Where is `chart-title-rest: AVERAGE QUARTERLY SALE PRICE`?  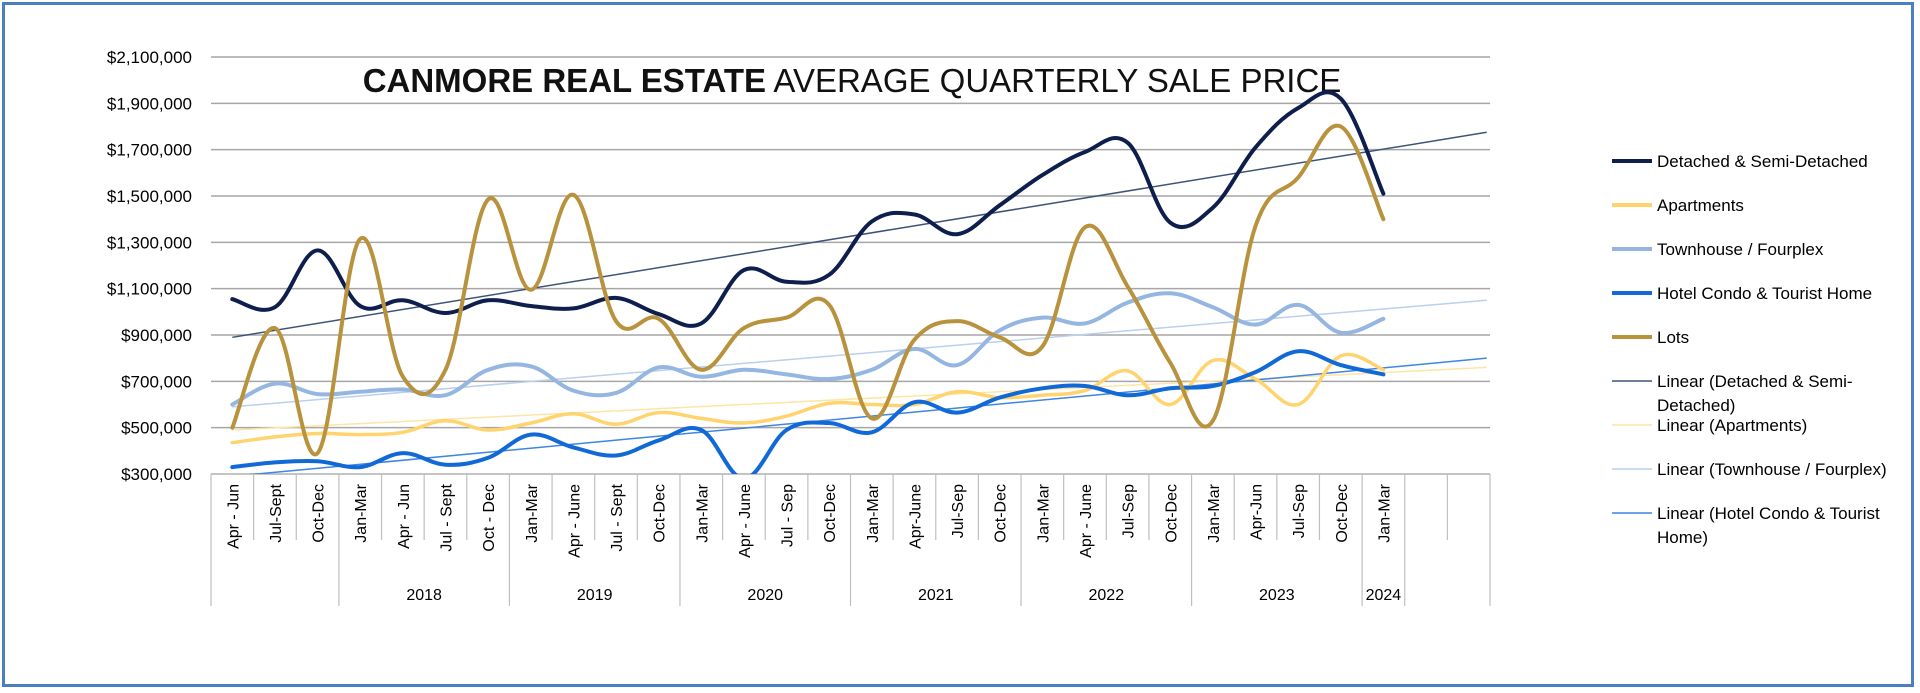
chart-title-rest: AVERAGE QUARTERLY SALE PRICE is located at coordinates (1053, 80).